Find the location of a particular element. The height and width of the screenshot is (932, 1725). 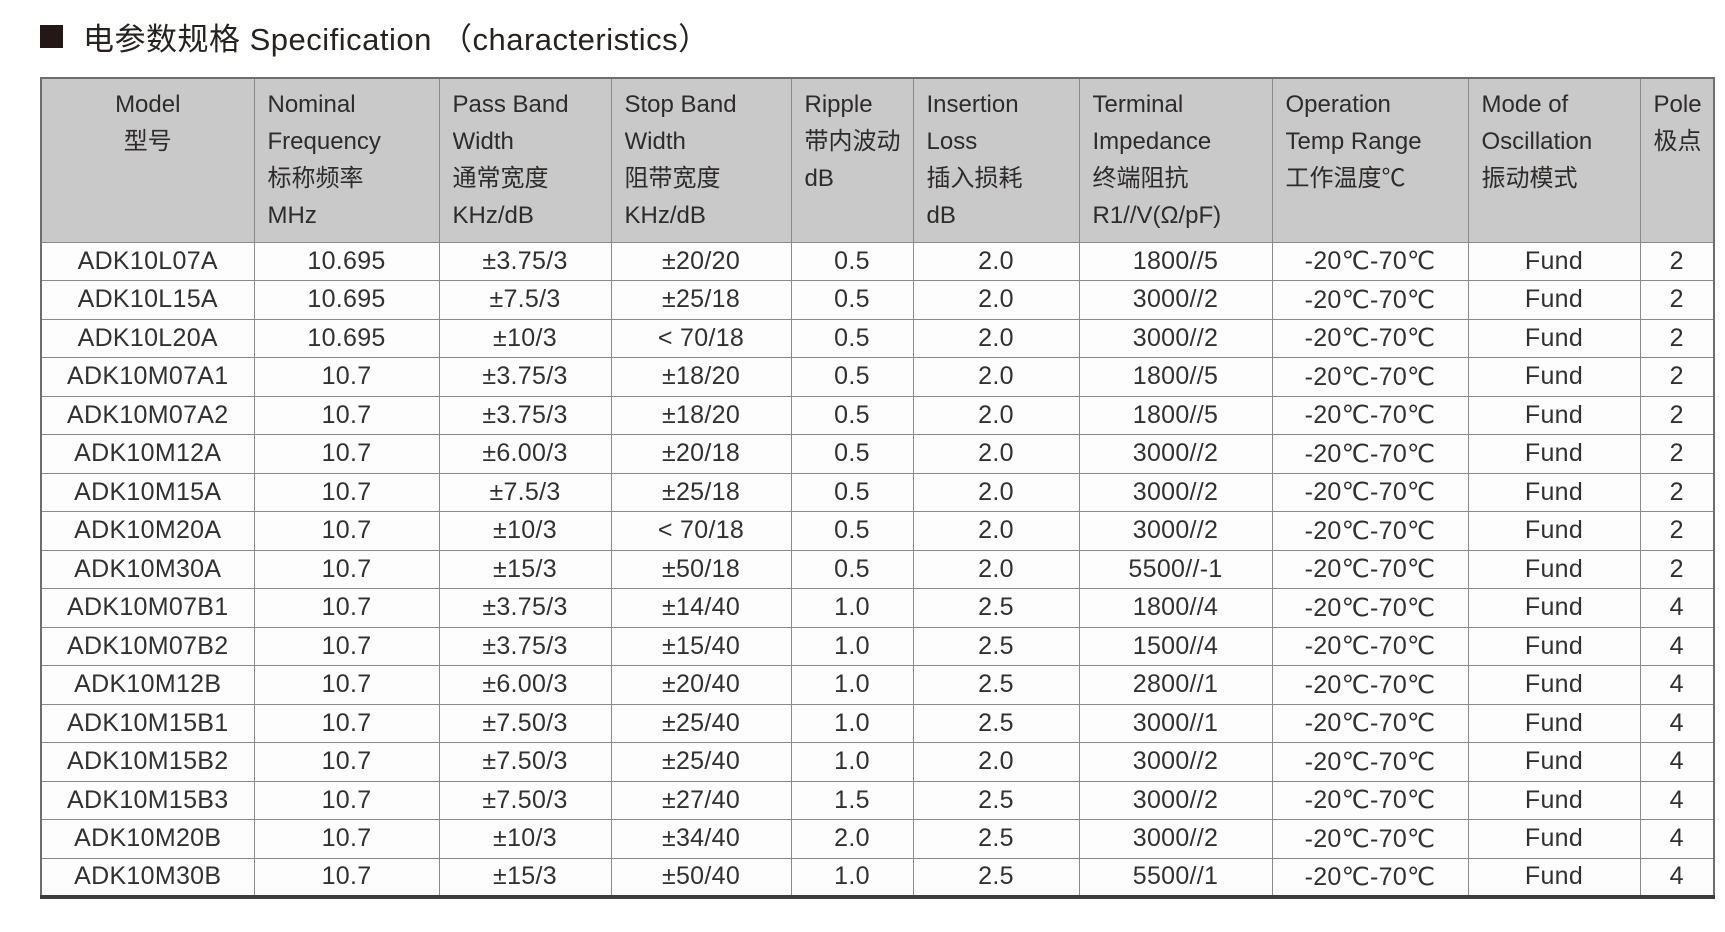

header-cell-operation-temp-range: Operation Temp Range 工作温度℃ is located at coordinates (1370, 160).